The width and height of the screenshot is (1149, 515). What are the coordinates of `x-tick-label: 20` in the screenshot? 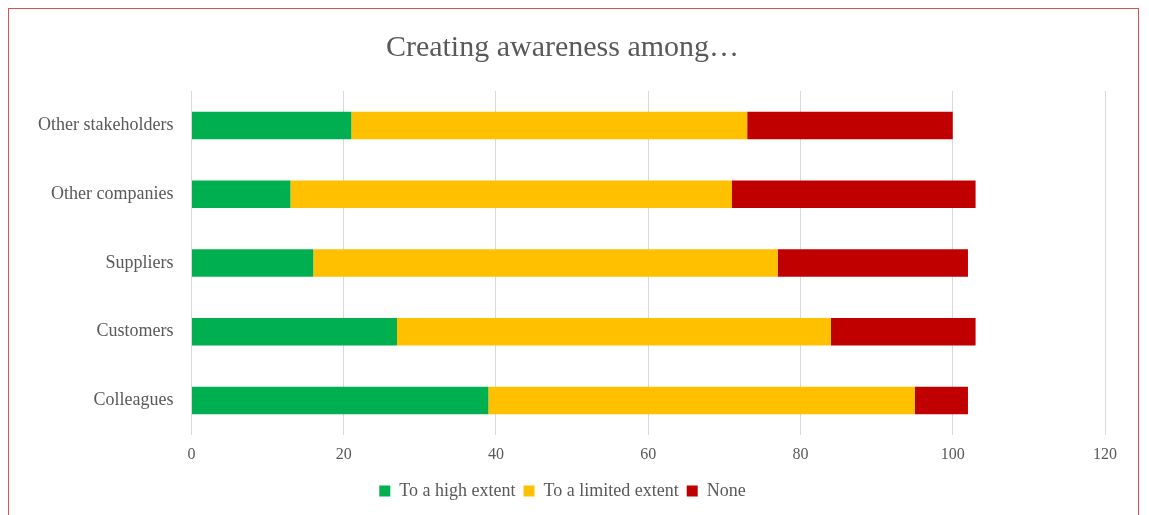 It's located at (343, 453).